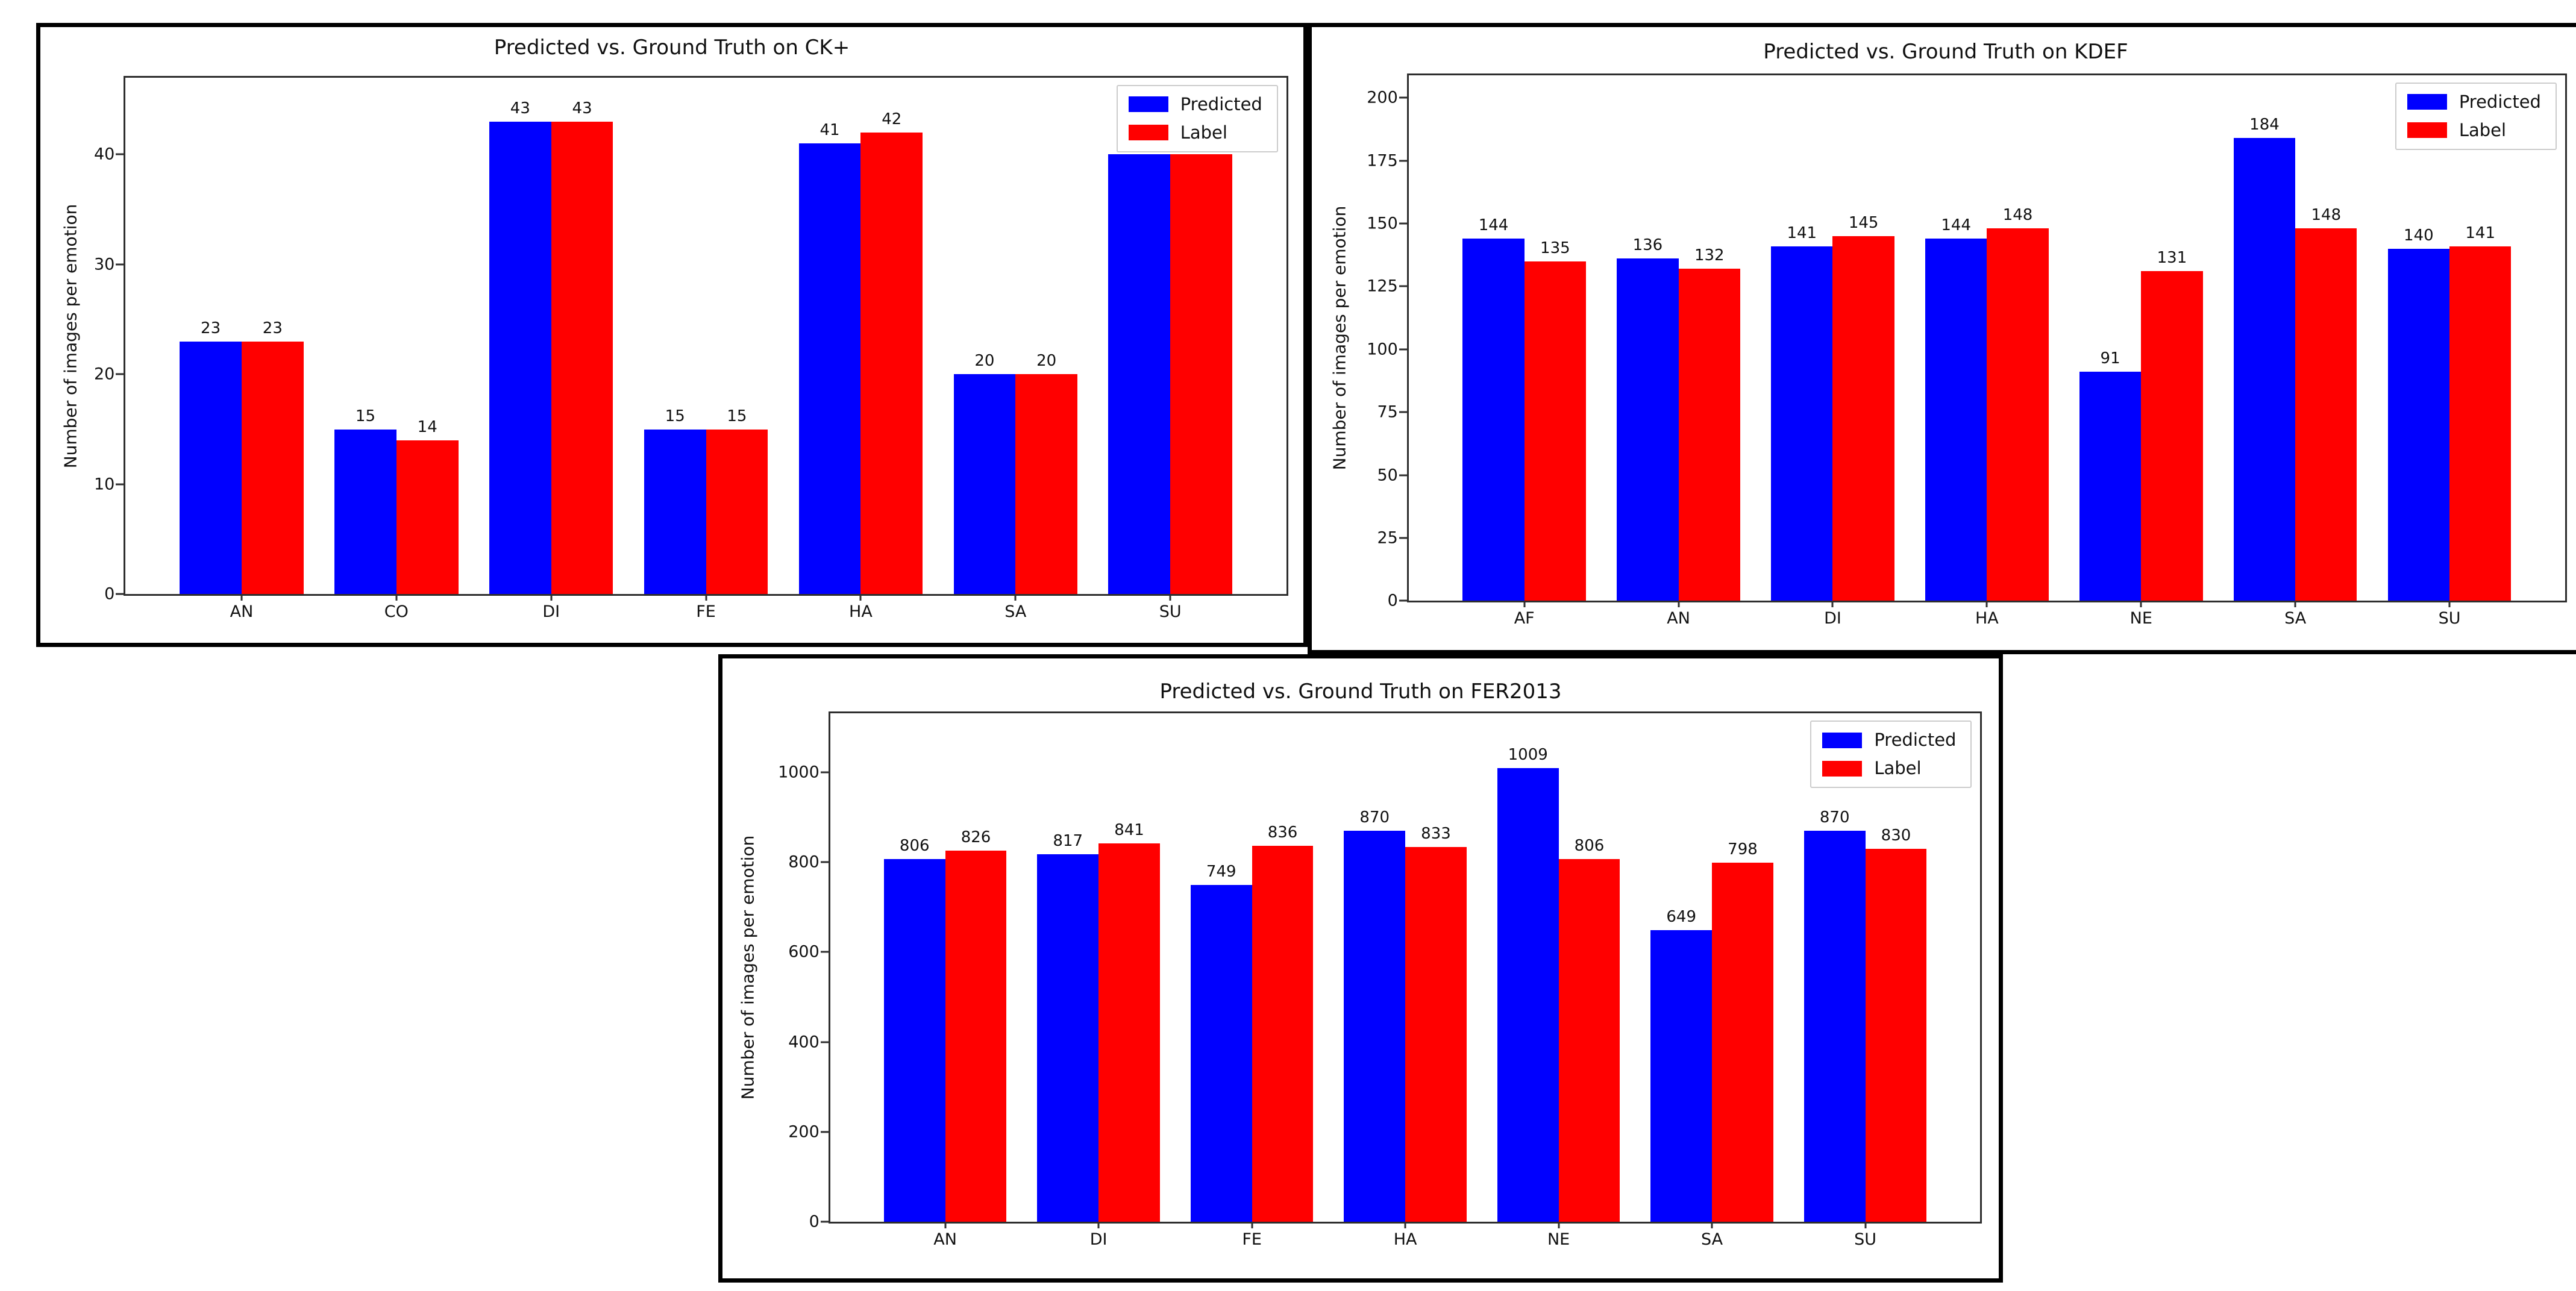  What do you see at coordinates (672, 48) in the screenshot?
I see `chart-title: Predicted vs. Ground Truth on CK+` at bounding box center [672, 48].